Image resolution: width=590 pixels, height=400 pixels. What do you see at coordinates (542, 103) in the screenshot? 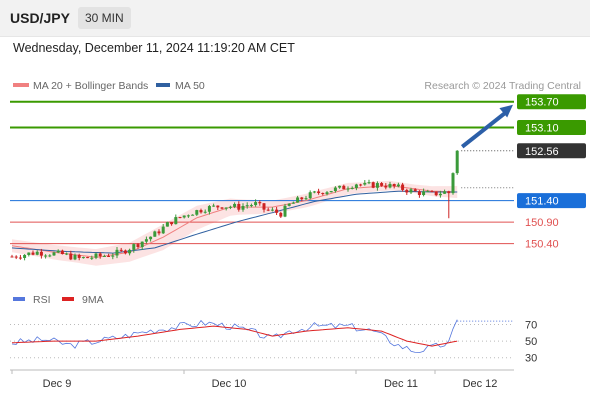
I see `resistance-label-0: 153.70` at bounding box center [542, 103].